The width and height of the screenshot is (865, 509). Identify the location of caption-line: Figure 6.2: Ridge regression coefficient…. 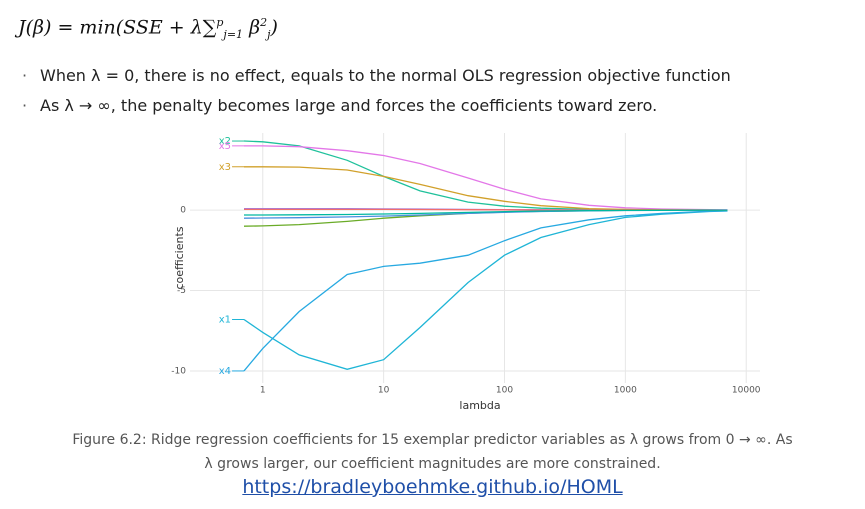
(432, 440).